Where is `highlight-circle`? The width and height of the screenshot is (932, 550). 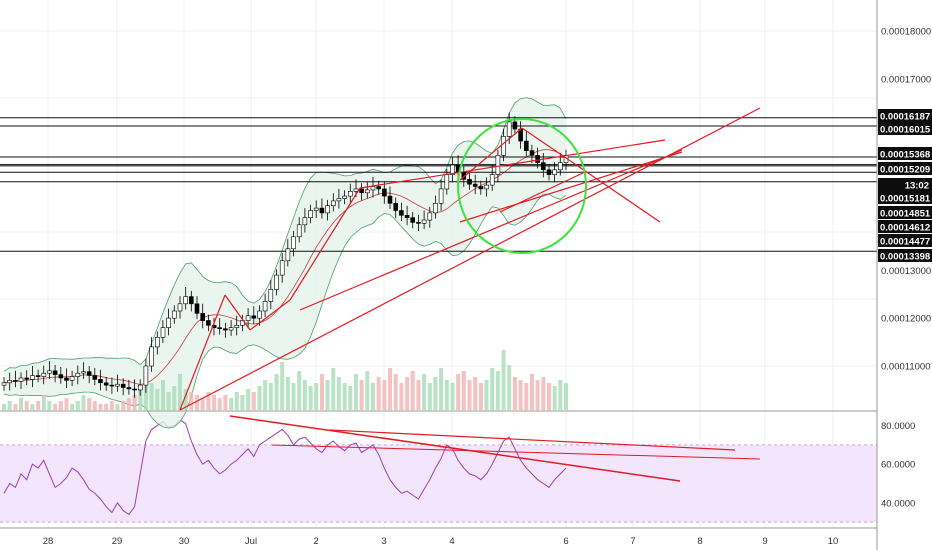 highlight-circle is located at coordinates (522, 186).